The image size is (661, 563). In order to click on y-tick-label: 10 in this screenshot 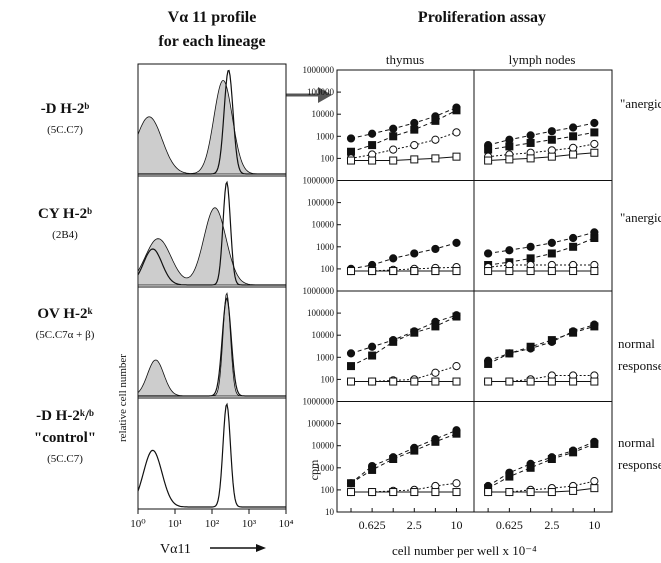, I will do `click(330, 512)`.